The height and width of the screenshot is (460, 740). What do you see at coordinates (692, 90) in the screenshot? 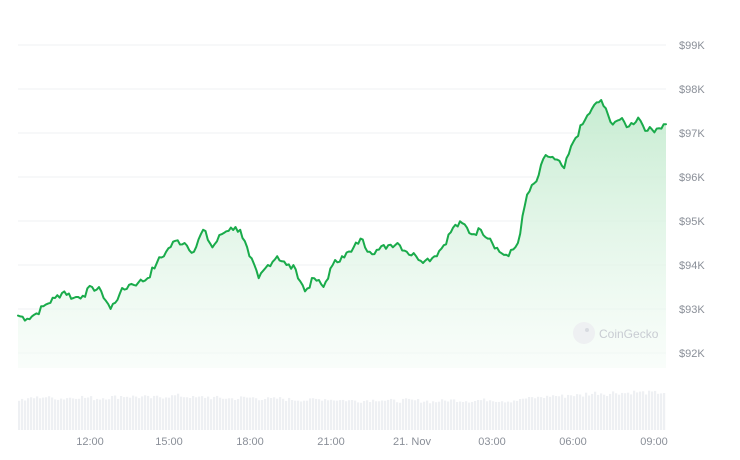
I see `y-tick-label: $98K` at bounding box center [692, 90].